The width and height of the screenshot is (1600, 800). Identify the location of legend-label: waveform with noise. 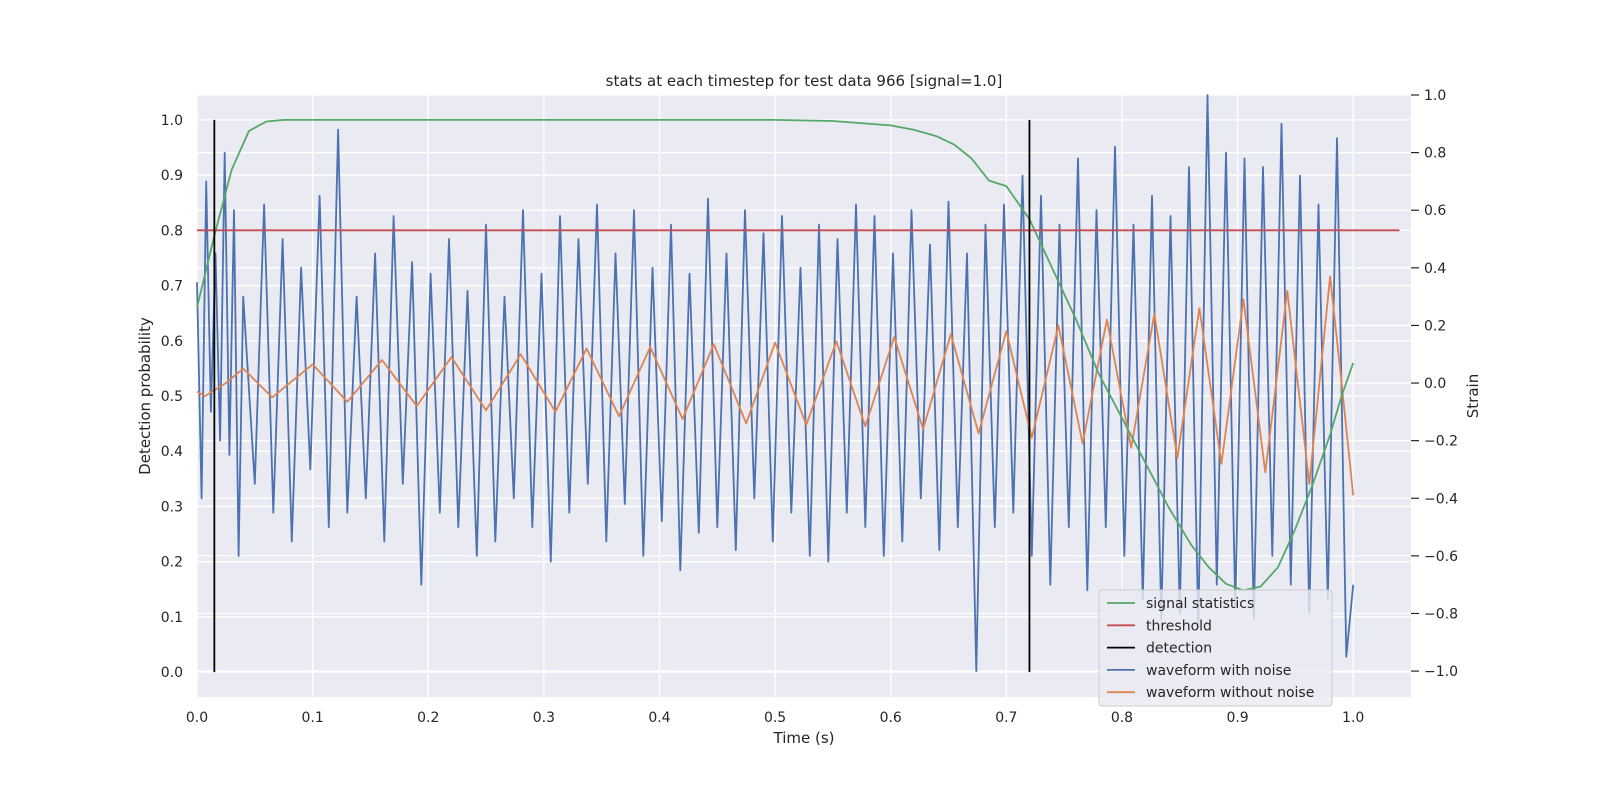
(1218, 671).